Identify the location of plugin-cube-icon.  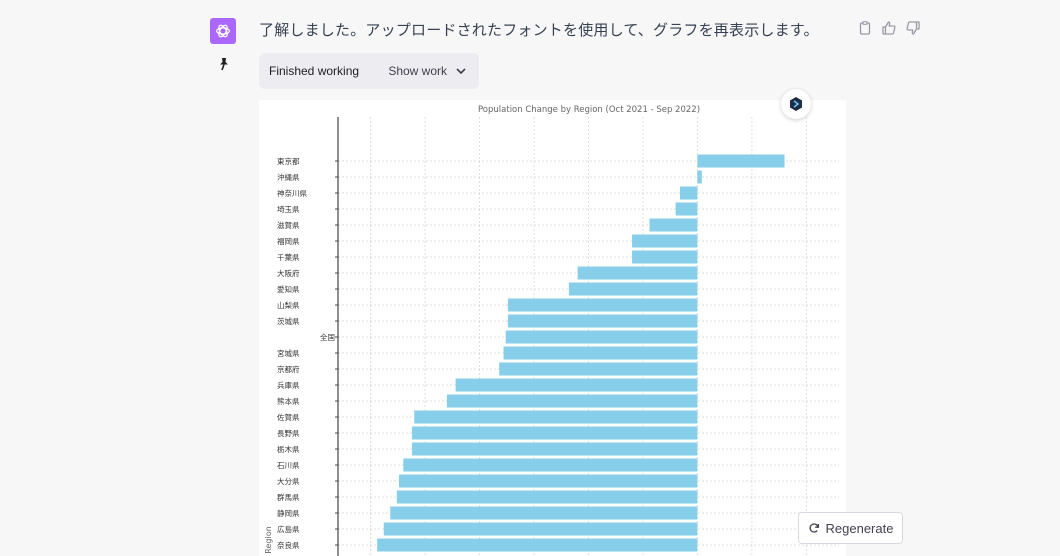
(796, 104).